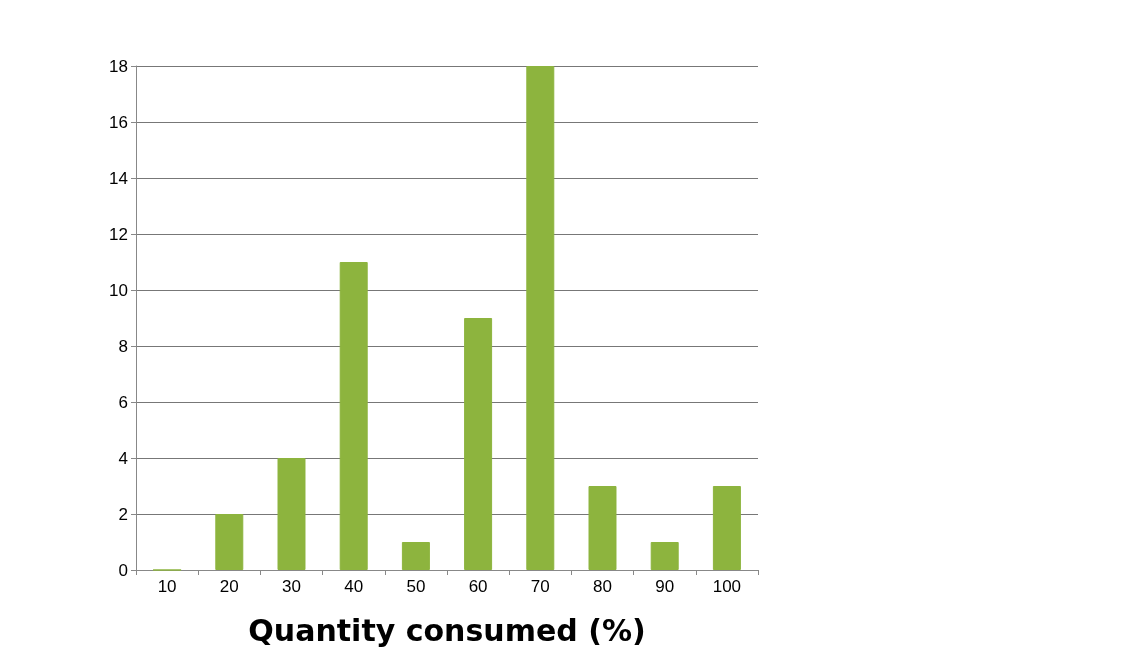 The image size is (1121, 670). I want to click on x-tick-label: 70, so click(540, 586).